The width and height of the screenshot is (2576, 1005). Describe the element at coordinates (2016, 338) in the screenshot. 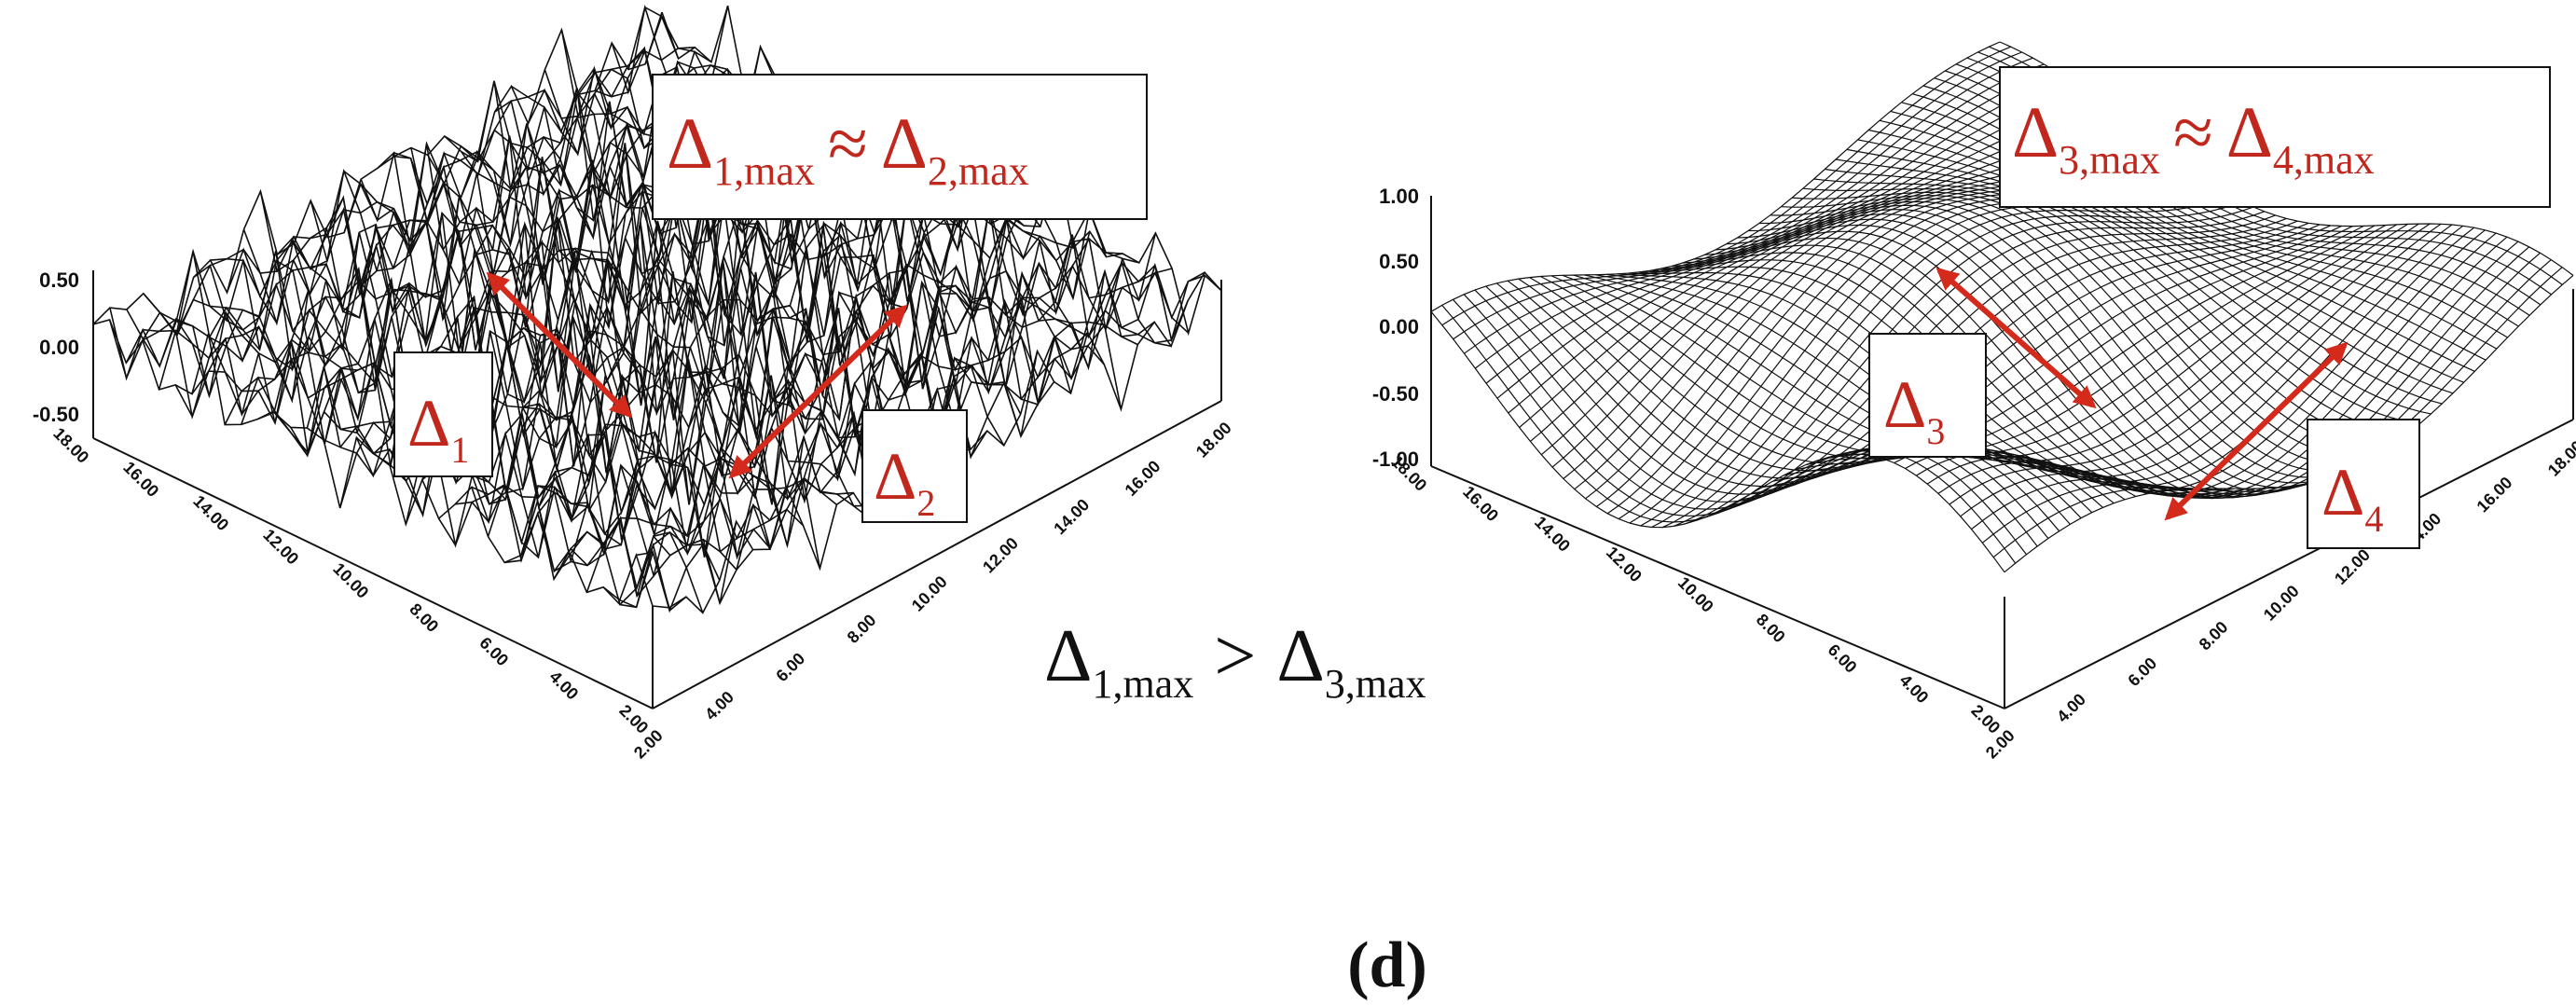

I see `right-delta3-arrow` at that location.